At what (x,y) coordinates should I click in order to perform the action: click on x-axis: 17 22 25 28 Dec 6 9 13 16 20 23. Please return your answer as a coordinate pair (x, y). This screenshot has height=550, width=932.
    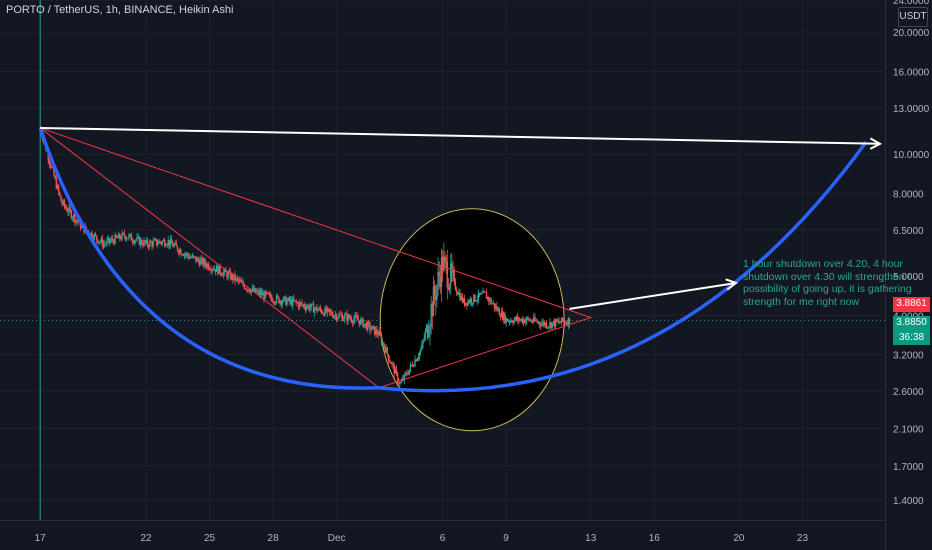
    Looking at the image, I should click on (422, 538).